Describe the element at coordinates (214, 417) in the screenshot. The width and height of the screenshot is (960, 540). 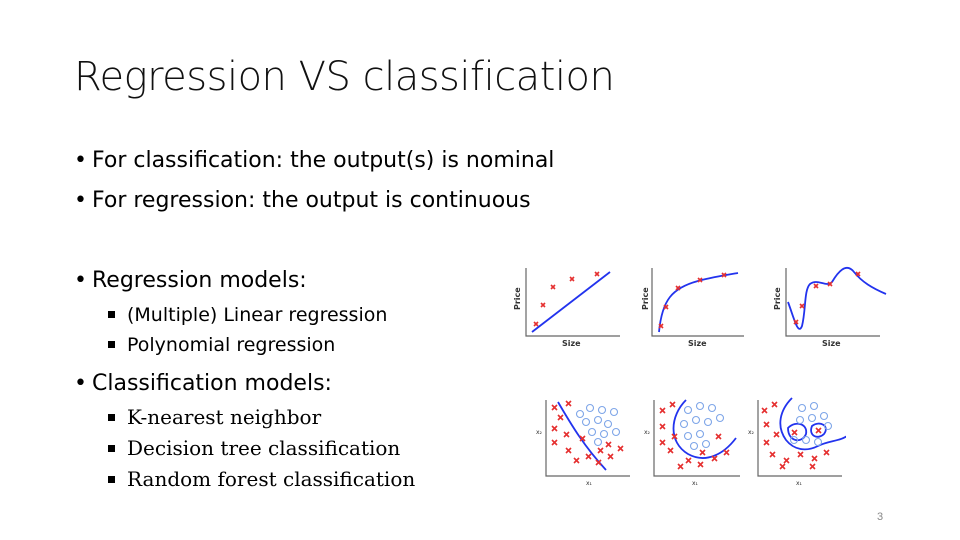
I see `classification-item-knn: K-nearest neighbor` at that location.